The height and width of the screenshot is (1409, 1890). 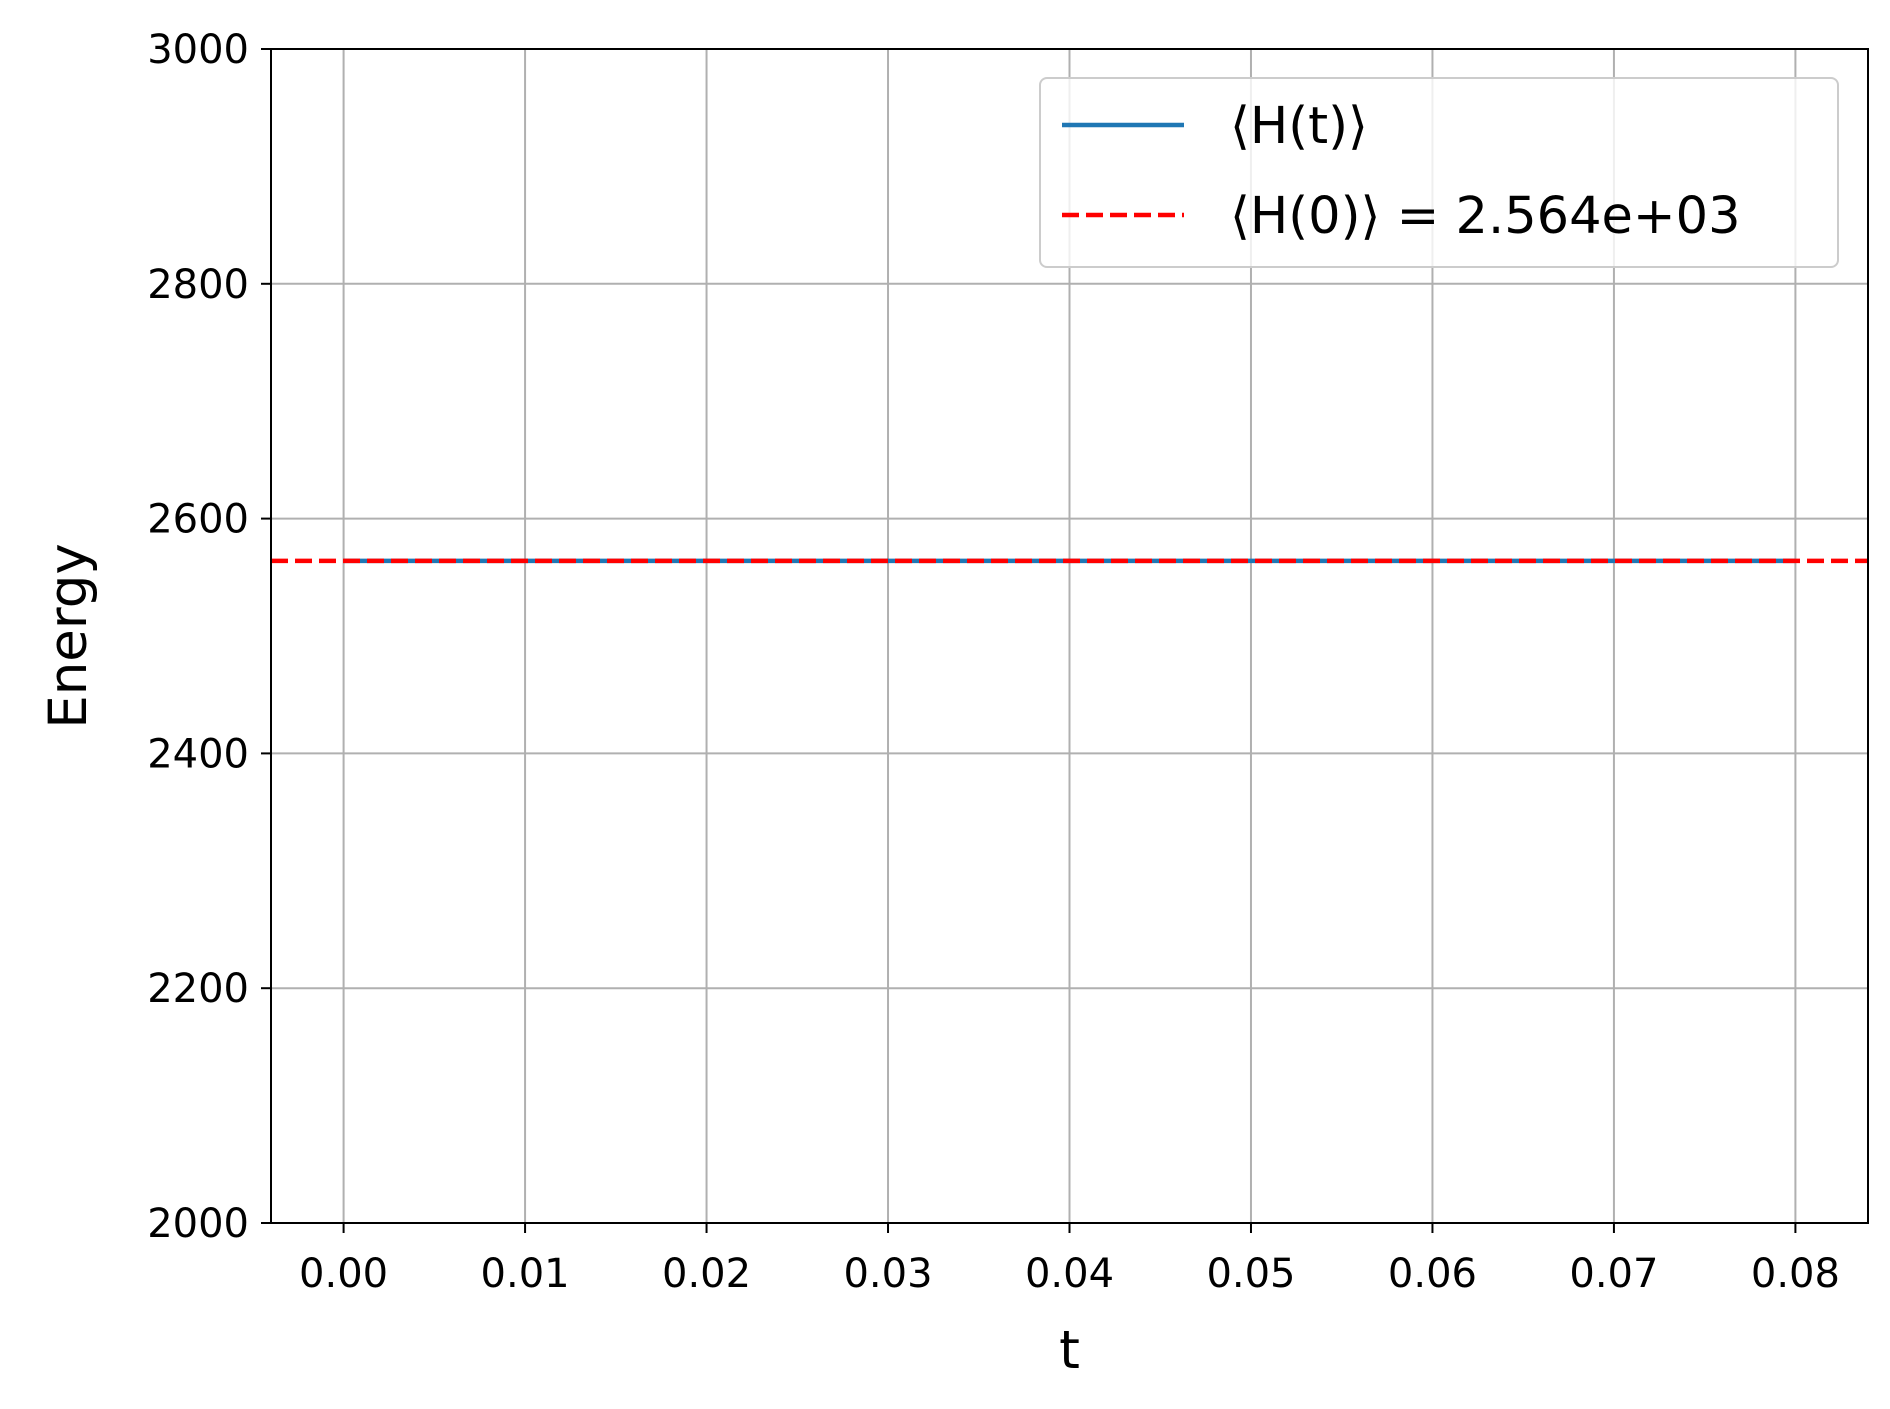 I want to click on x-axis-label: t, so click(x=1069, y=1350).